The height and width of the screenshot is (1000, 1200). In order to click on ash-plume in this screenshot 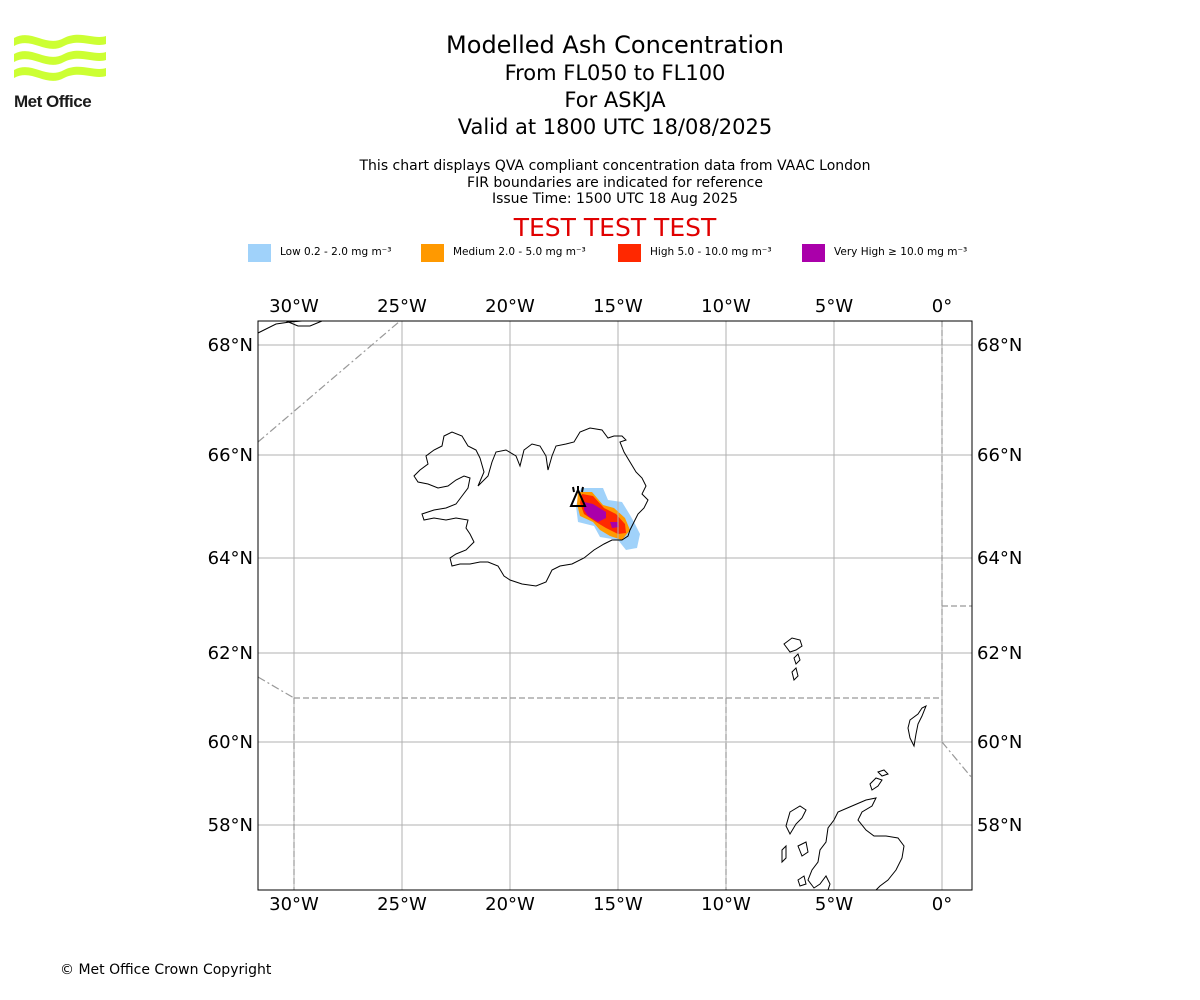, I will do `click(608, 519)`.